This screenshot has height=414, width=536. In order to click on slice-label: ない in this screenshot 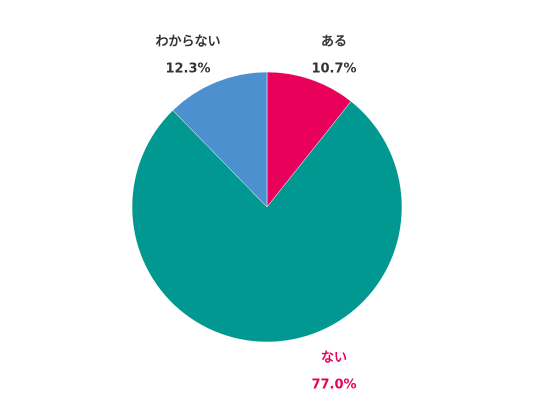, I will do `click(334, 358)`.